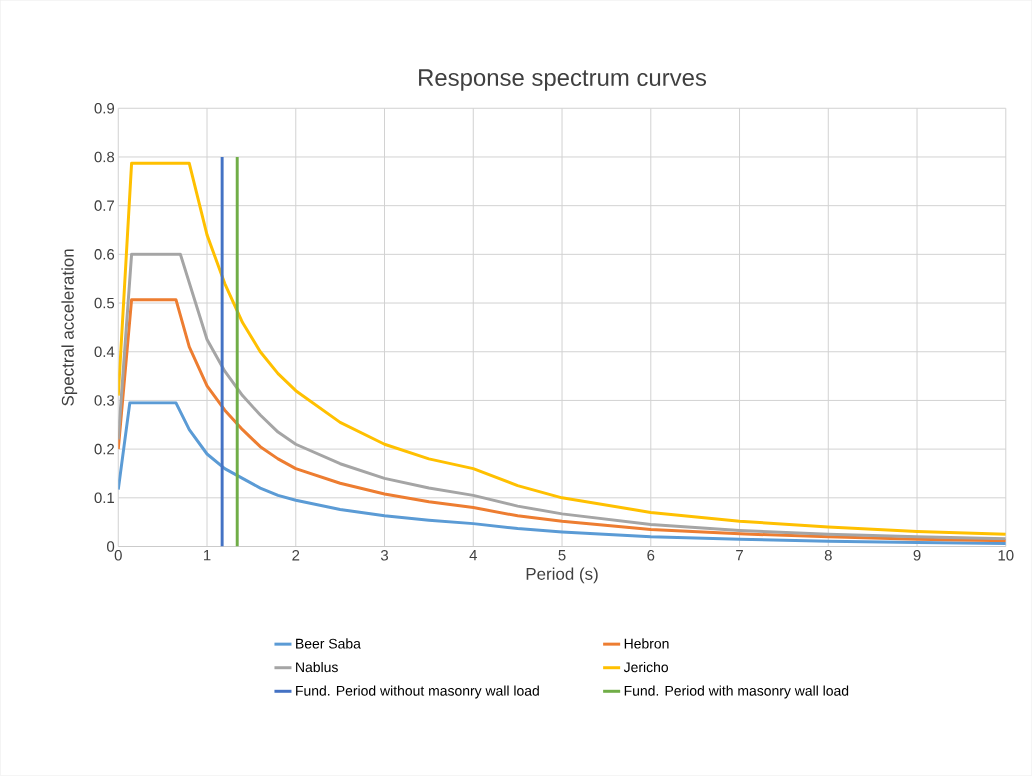 This screenshot has width=1032, height=776. Describe the element at coordinates (118, 555) in the screenshot. I see `x-tick-label: 0` at that location.